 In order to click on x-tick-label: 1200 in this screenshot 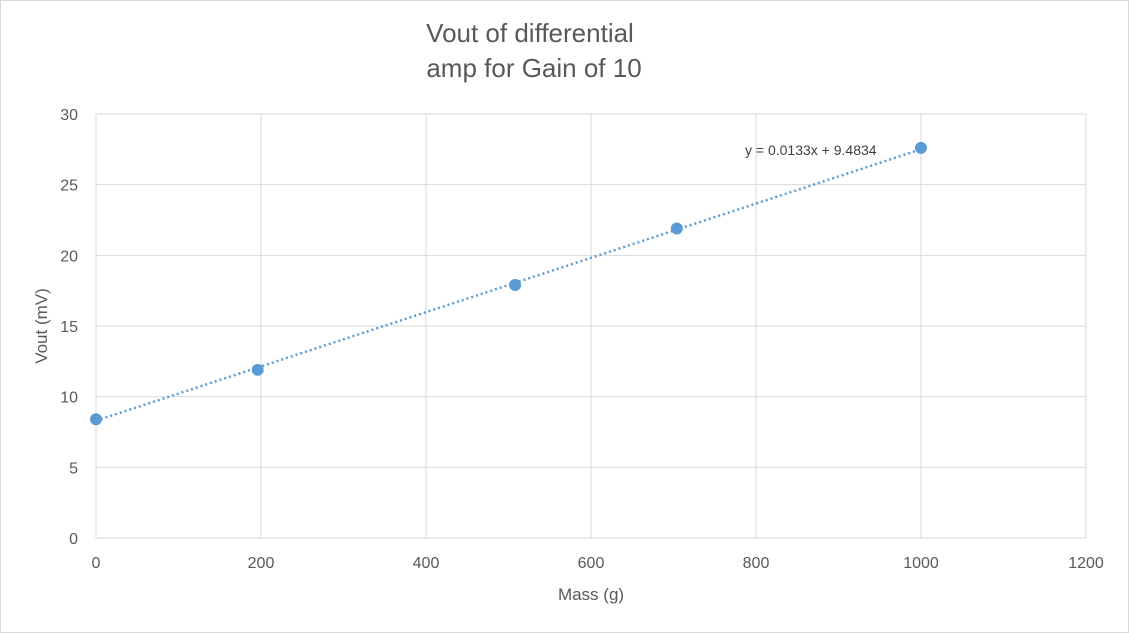, I will do `click(1086, 563)`.